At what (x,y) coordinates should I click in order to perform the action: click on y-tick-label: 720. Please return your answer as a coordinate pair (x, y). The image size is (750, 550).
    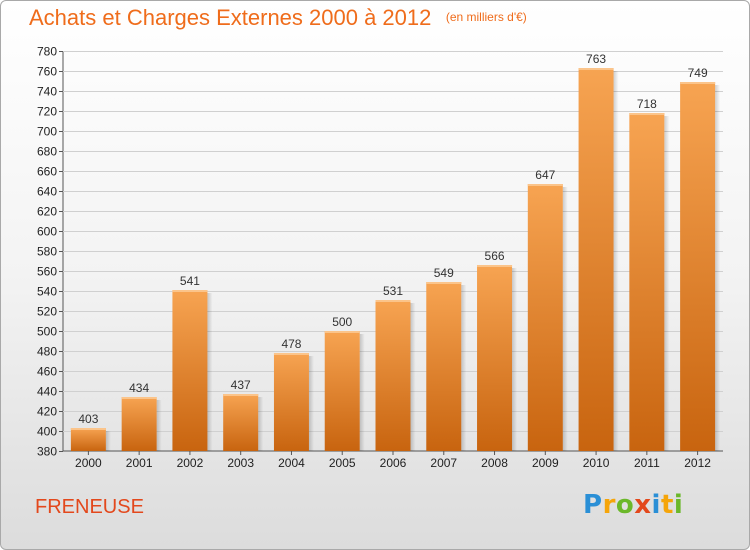
    Looking at the image, I should click on (47, 112).